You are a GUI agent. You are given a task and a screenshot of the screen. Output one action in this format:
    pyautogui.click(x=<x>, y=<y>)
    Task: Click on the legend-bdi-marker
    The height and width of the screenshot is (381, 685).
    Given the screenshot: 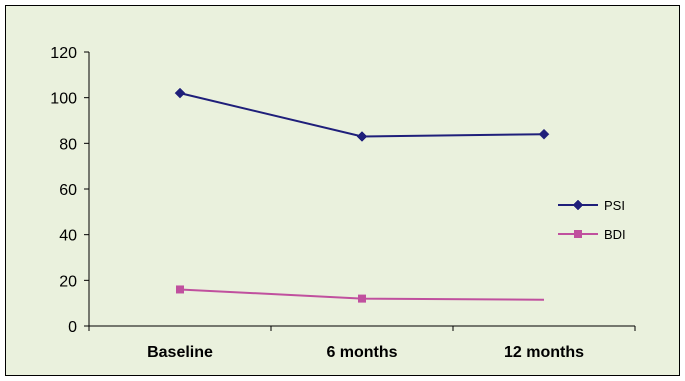 What is the action you would take?
    pyautogui.click(x=578, y=234)
    